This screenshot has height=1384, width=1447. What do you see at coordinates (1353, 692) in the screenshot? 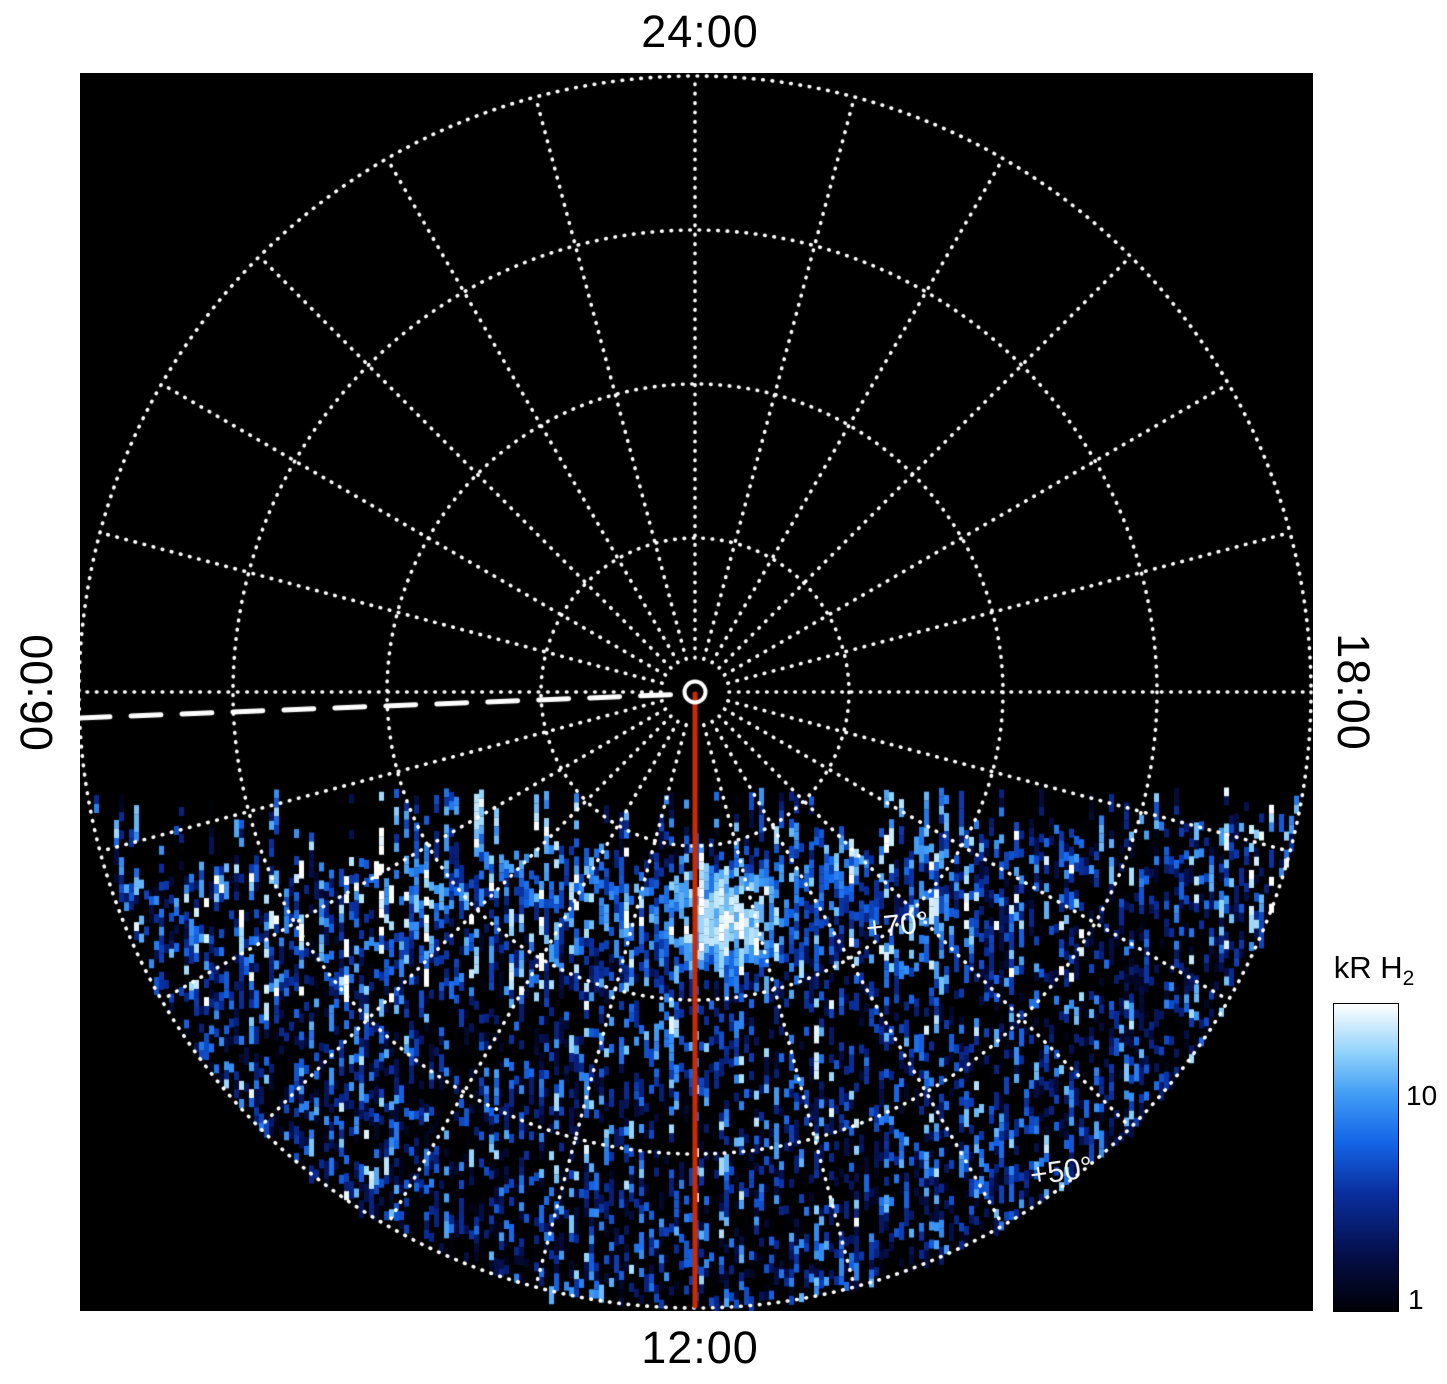
I see `time-label-1800: 18:00` at bounding box center [1353, 692].